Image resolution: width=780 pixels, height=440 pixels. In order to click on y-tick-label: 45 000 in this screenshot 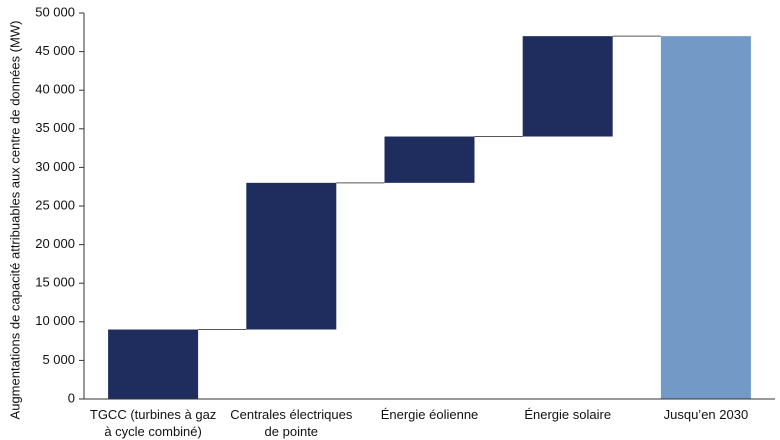, I will do `click(55, 50)`.